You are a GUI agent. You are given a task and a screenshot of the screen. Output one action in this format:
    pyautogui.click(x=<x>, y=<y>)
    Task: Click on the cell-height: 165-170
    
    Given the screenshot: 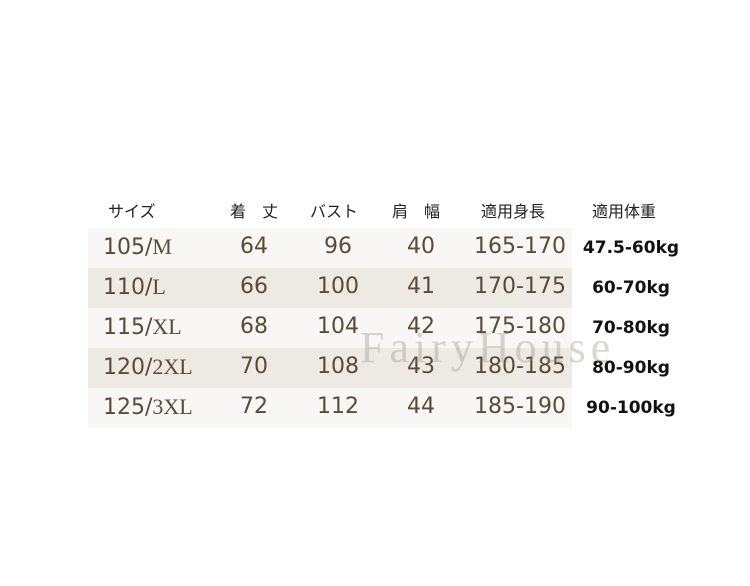 What is the action you would take?
    pyautogui.click(x=520, y=246)
    